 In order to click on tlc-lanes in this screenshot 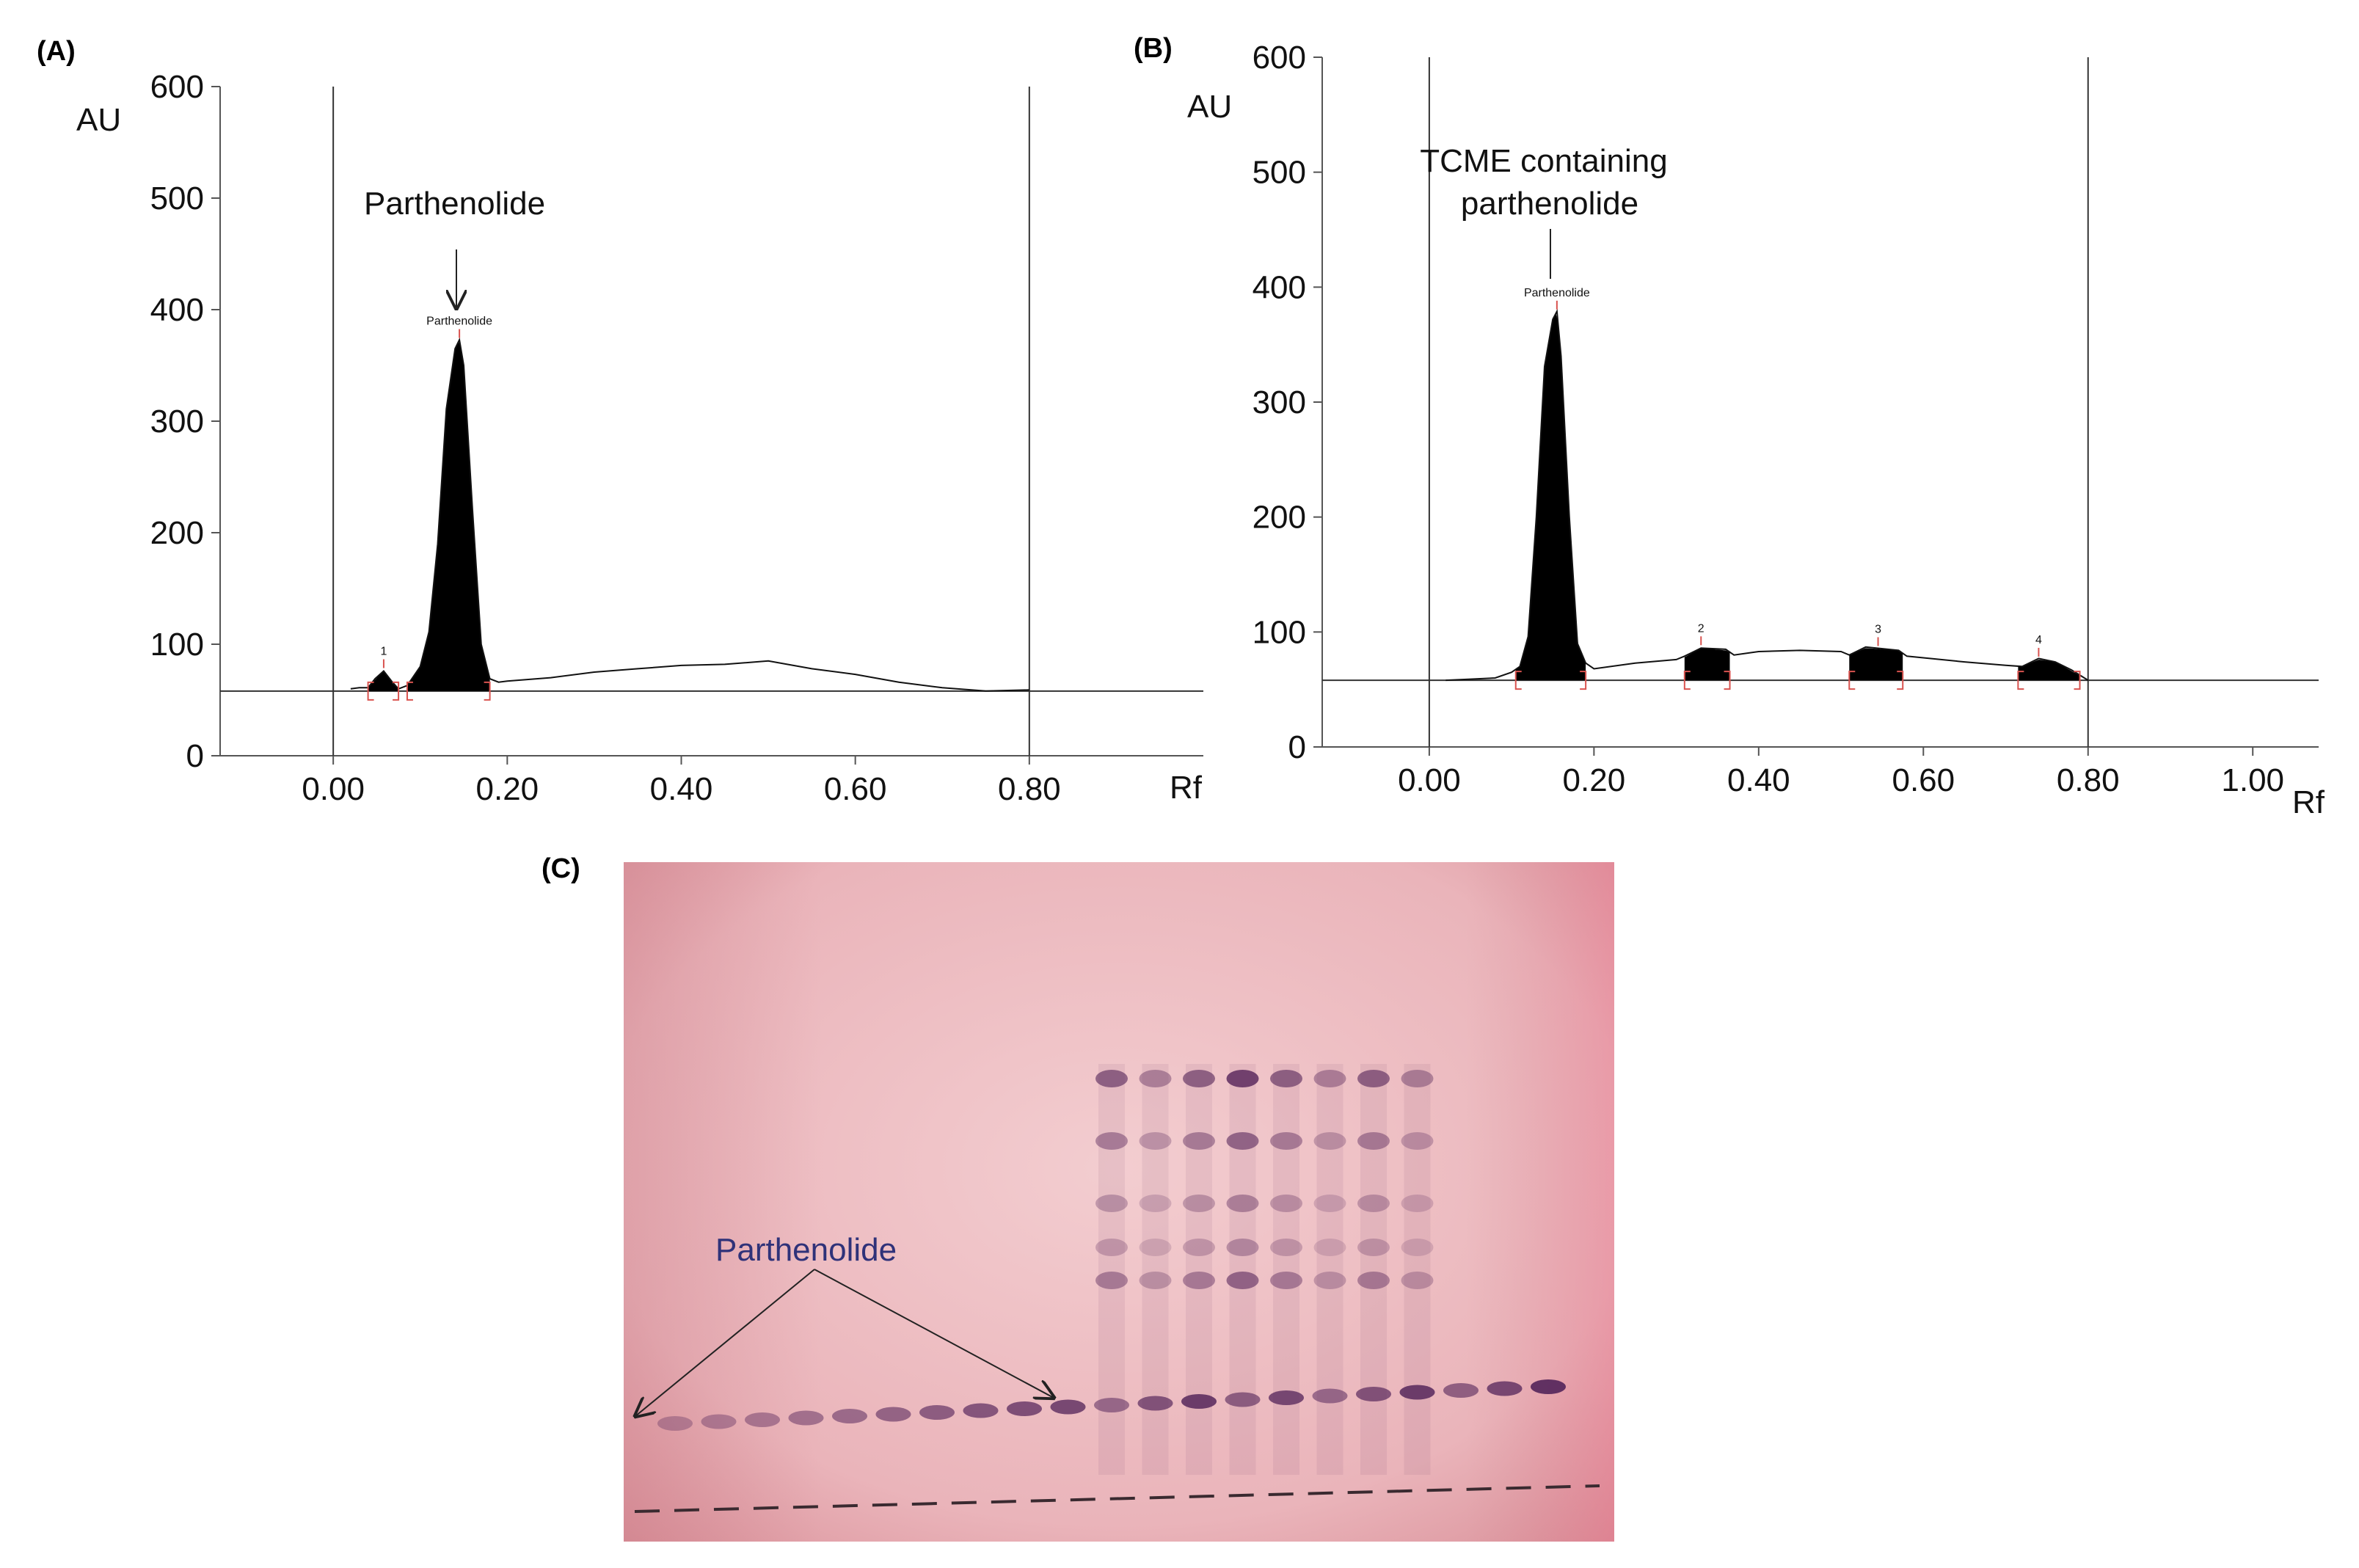, I will do `click(1112, 1269)`.